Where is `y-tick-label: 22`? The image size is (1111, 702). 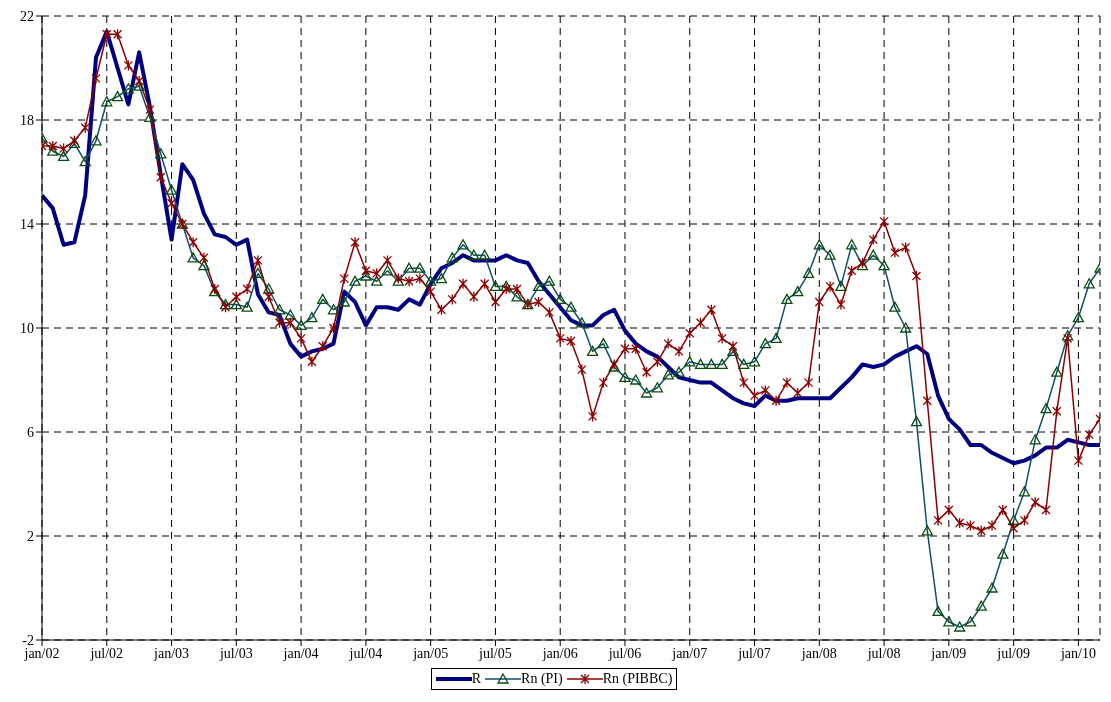 y-tick-label: 22 is located at coordinates (27, 16).